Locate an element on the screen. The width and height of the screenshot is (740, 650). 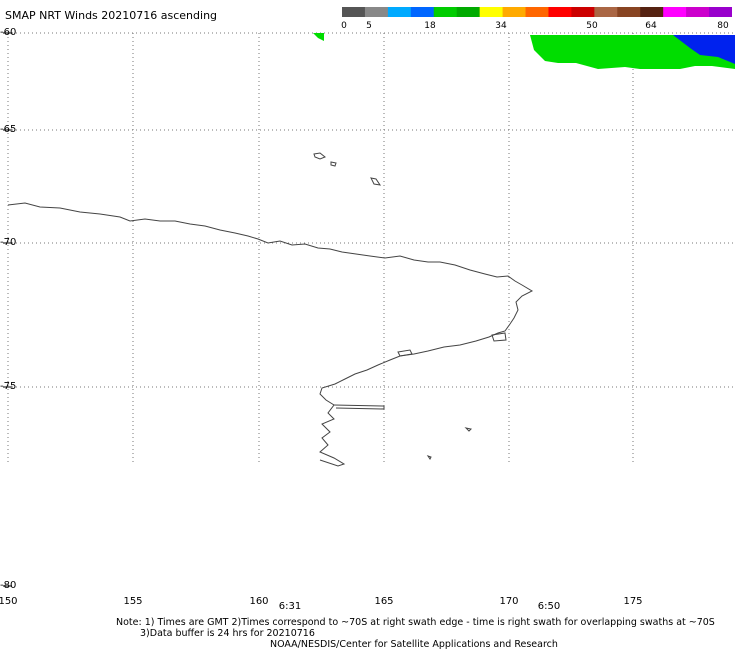
swath-time-label: 6:31 is located at coordinates (290, 606).